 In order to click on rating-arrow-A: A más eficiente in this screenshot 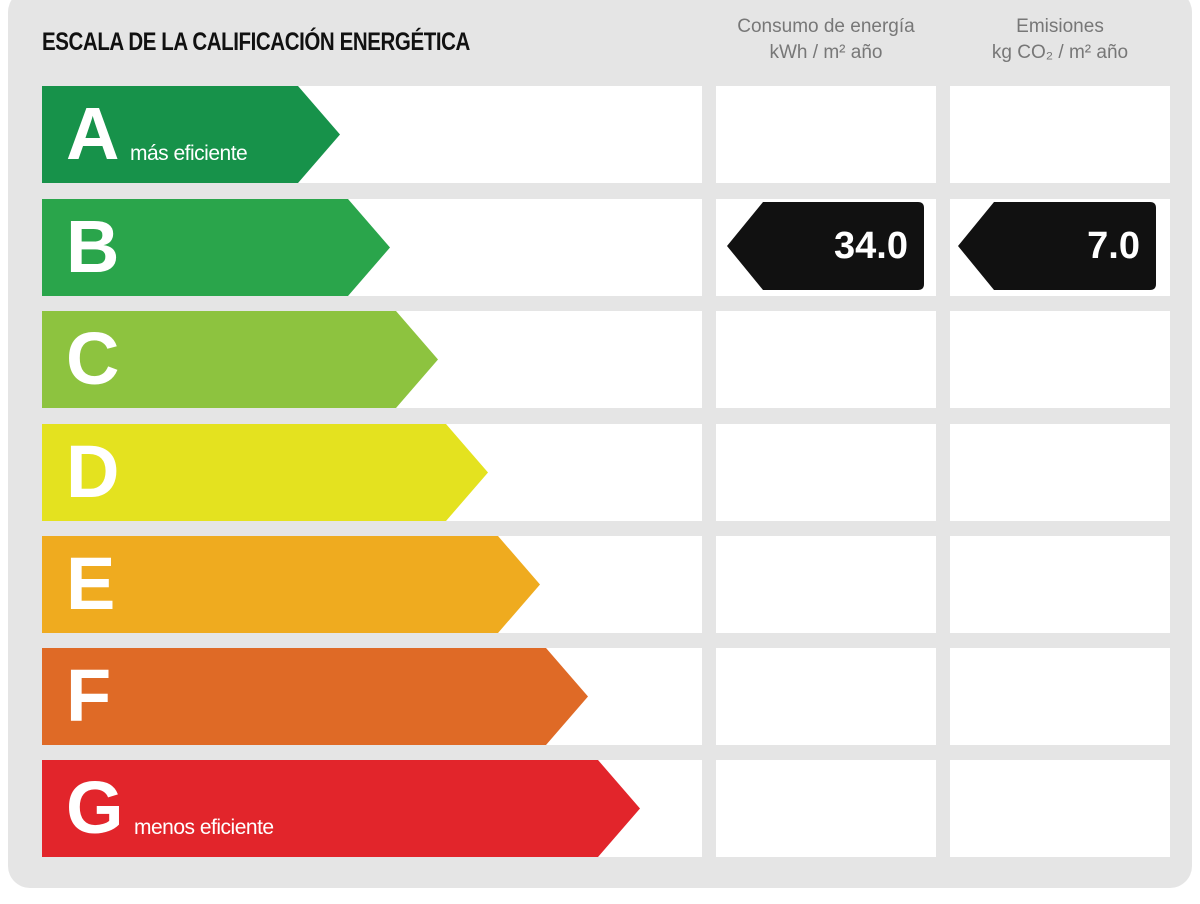, I will do `click(191, 134)`.